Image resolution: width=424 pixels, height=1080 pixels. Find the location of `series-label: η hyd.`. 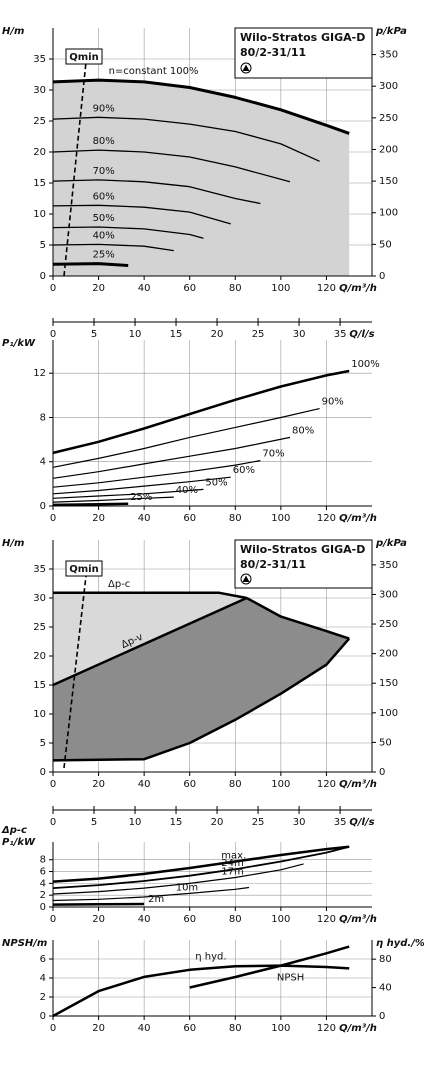

series-label: η hyd. is located at coordinates (210, 956).